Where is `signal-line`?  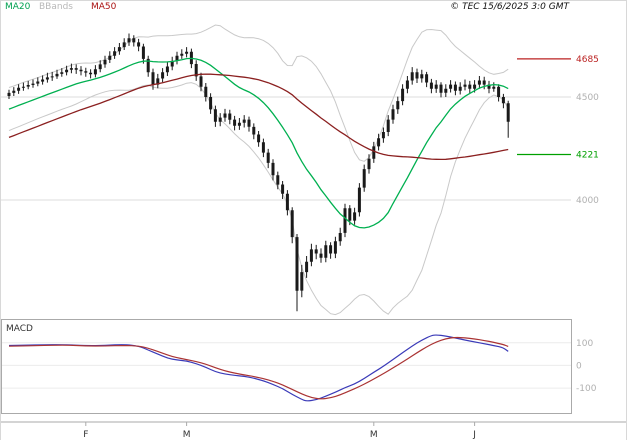 signal-line is located at coordinates (258, 368).